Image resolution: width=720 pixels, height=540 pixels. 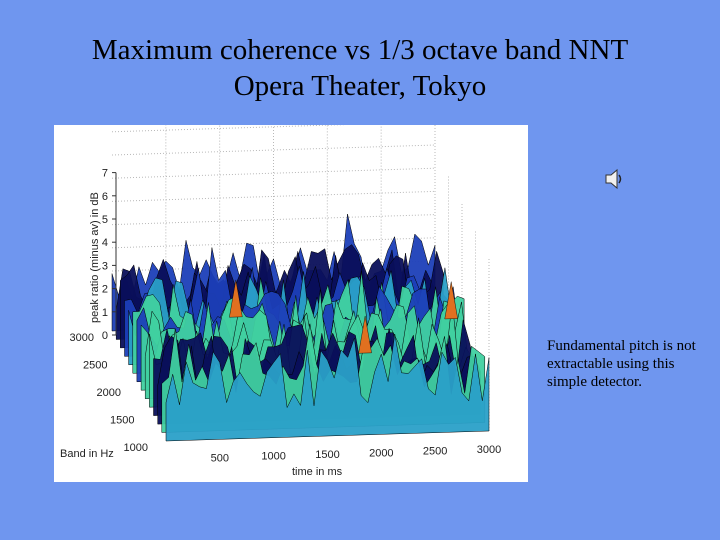 I want to click on z-tick-label: 5, so click(x=105, y=220).